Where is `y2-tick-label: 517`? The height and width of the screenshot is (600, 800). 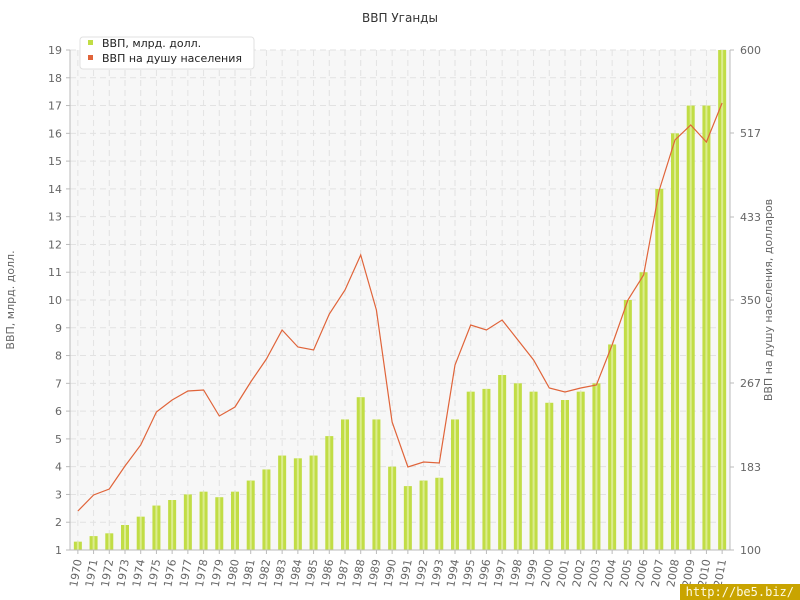 y2-tick-label: 517 is located at coordinates (750, 133).